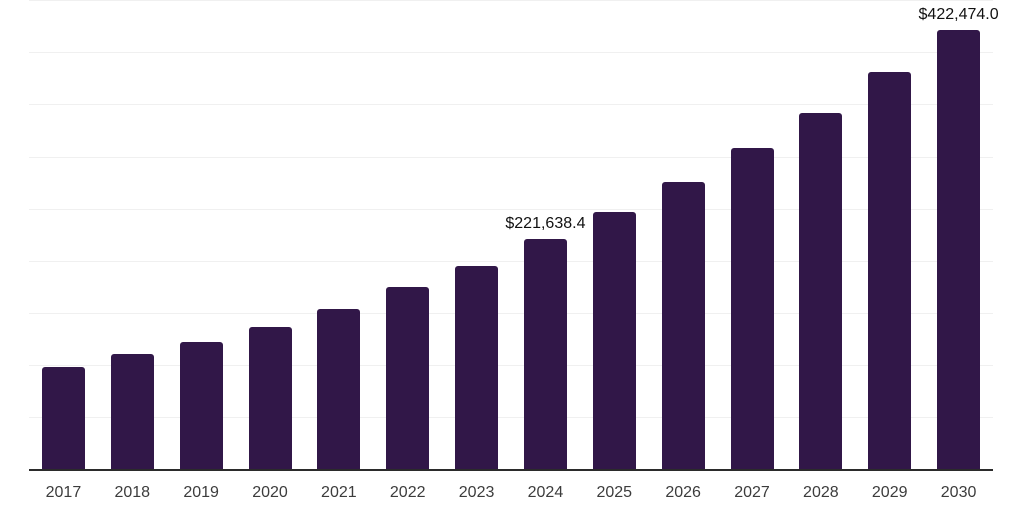  I want to click on x-axis-label: 2019, so click(201, 492).